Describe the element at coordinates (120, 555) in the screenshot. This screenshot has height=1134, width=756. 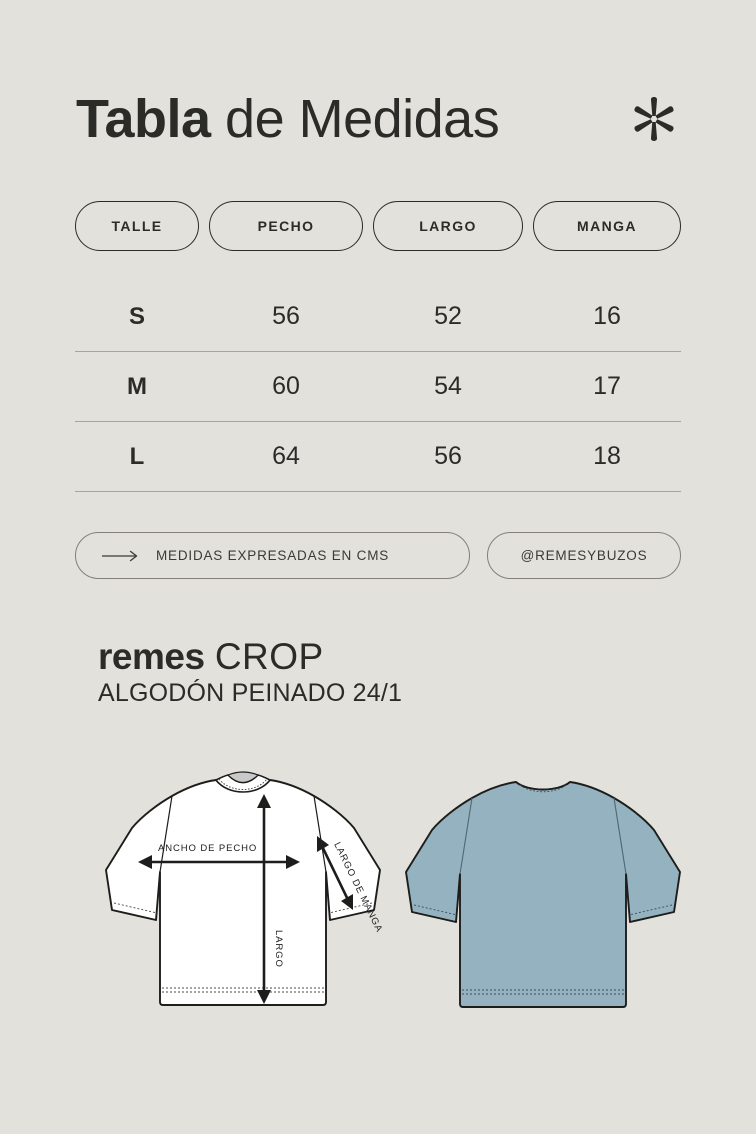
I see `arrow-right-icon` at that location.